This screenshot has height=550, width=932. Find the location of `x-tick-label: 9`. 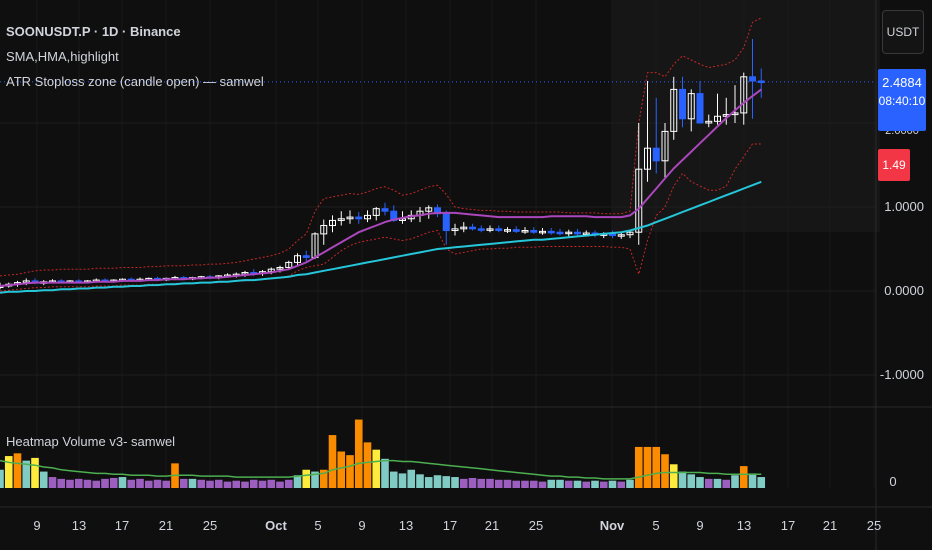

x-tick-label: 9 is located at coordinates (36, 525).